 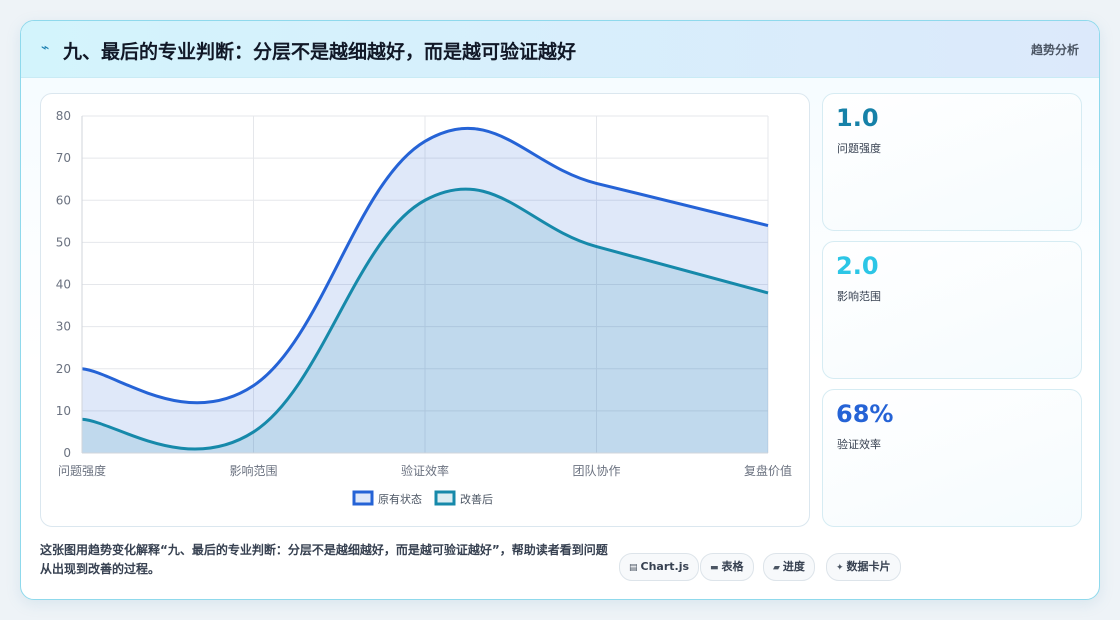 I want to click on stat-value: 2.0, so click(x=857, y=266).